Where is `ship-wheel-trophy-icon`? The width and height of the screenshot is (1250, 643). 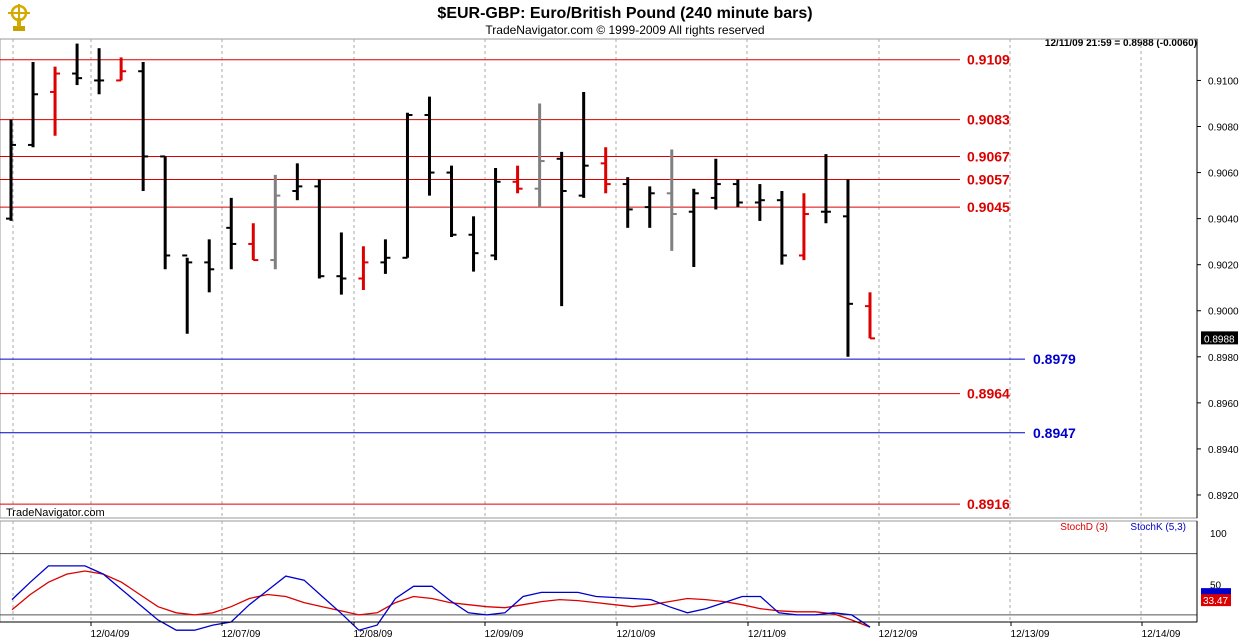
ship-wheel-trophy-icon is located at coordinates (19, 17).